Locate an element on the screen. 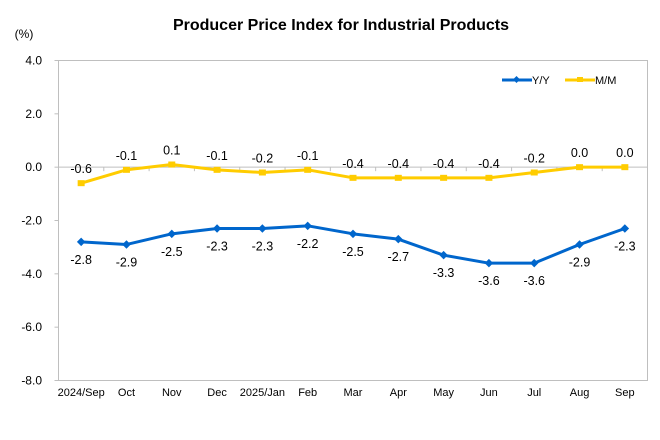 This screenshot has height=440, width=660. legend: Y/Y M/M is located at coordinates (559, 81).